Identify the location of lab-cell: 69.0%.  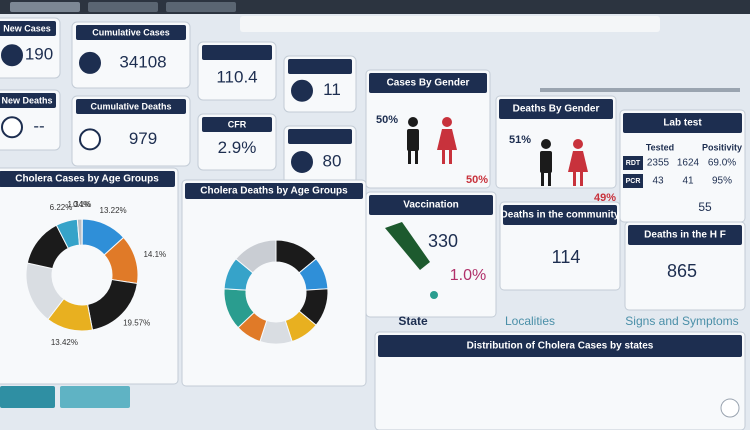
(722, 163).